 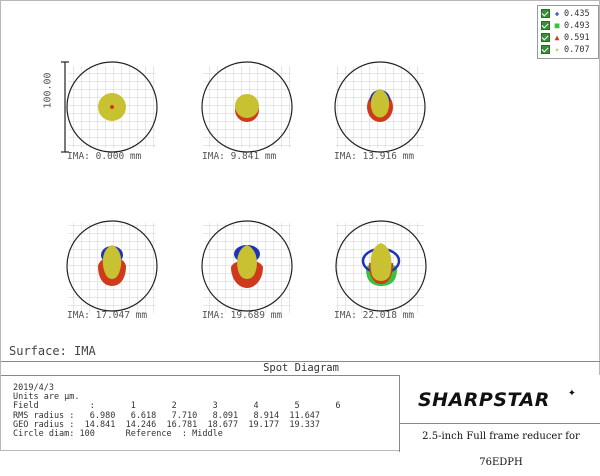 What do you see at coordinates (107, 315) in the screenshot?
I see `field-label-4: IMA: 17.047 mm` at bounding box center [107, 315].